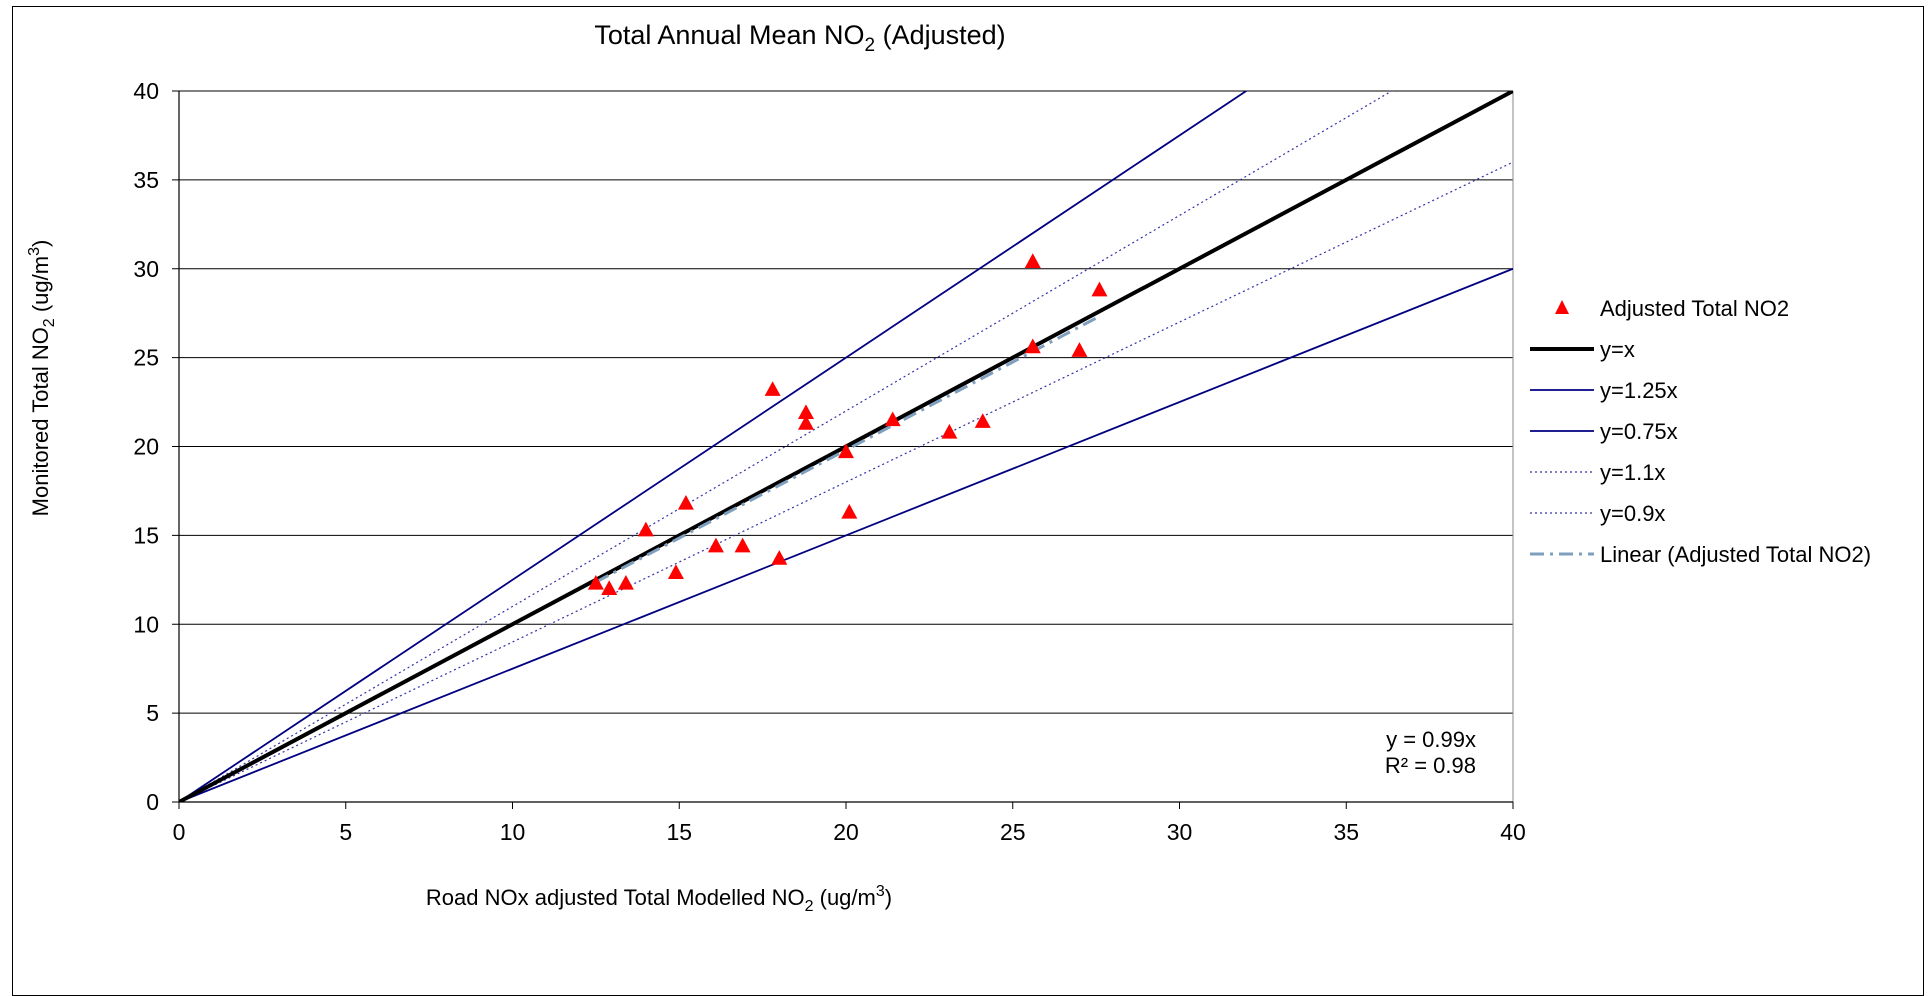  What do you see at coordinates (146, 180) in the screenshot?
I see `y-tick-label-35: 35` at bounding box center [146, 180].